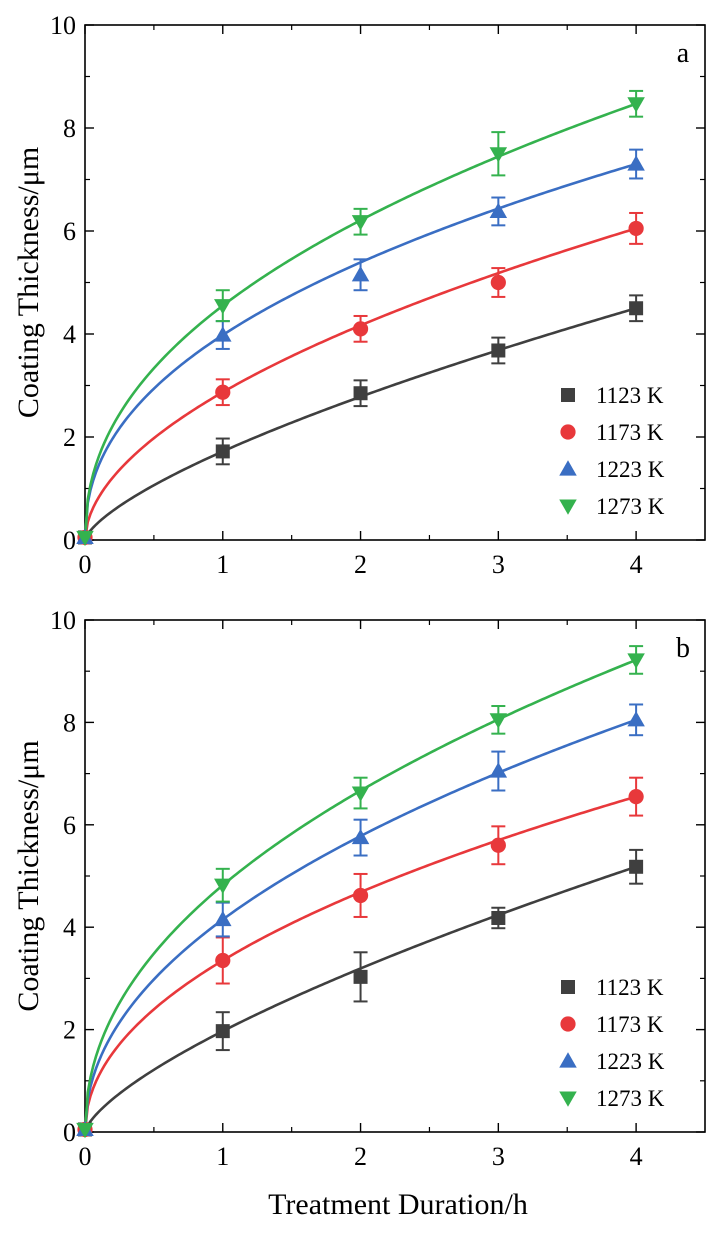  I want to click on x-axis-label: Treatment Duration/h, so click(398, 1204).